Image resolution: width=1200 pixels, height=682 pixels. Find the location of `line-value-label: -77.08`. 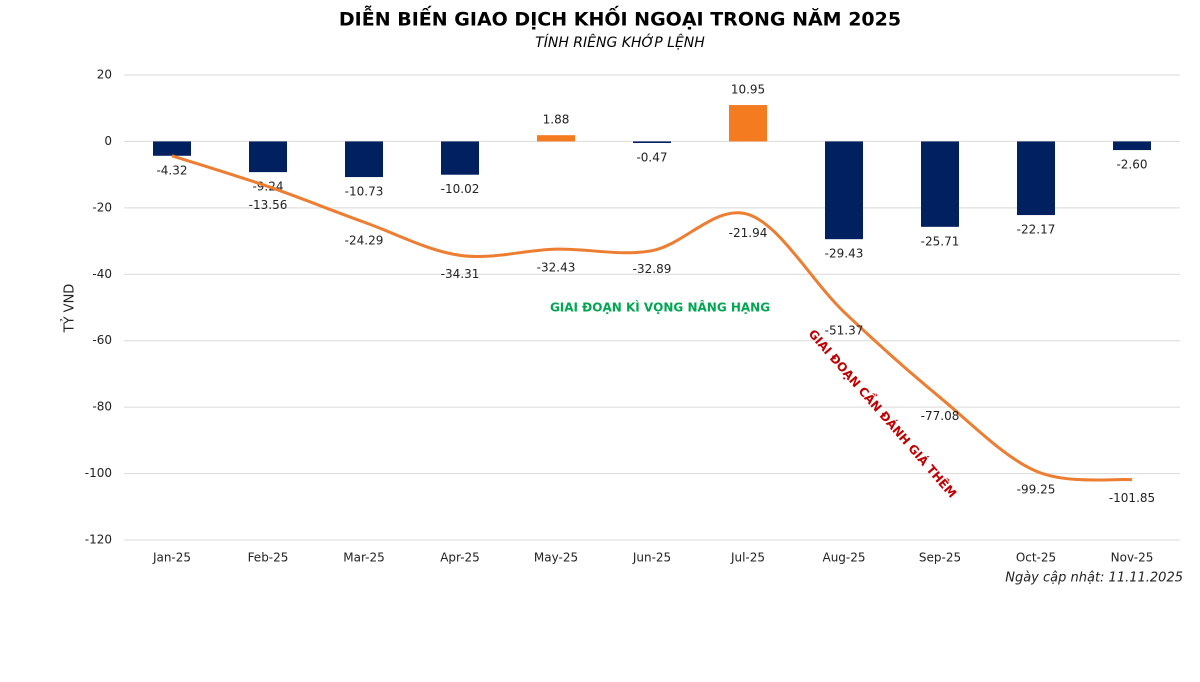

line-value-label: -77.08 is located at coordinates (940, 416).